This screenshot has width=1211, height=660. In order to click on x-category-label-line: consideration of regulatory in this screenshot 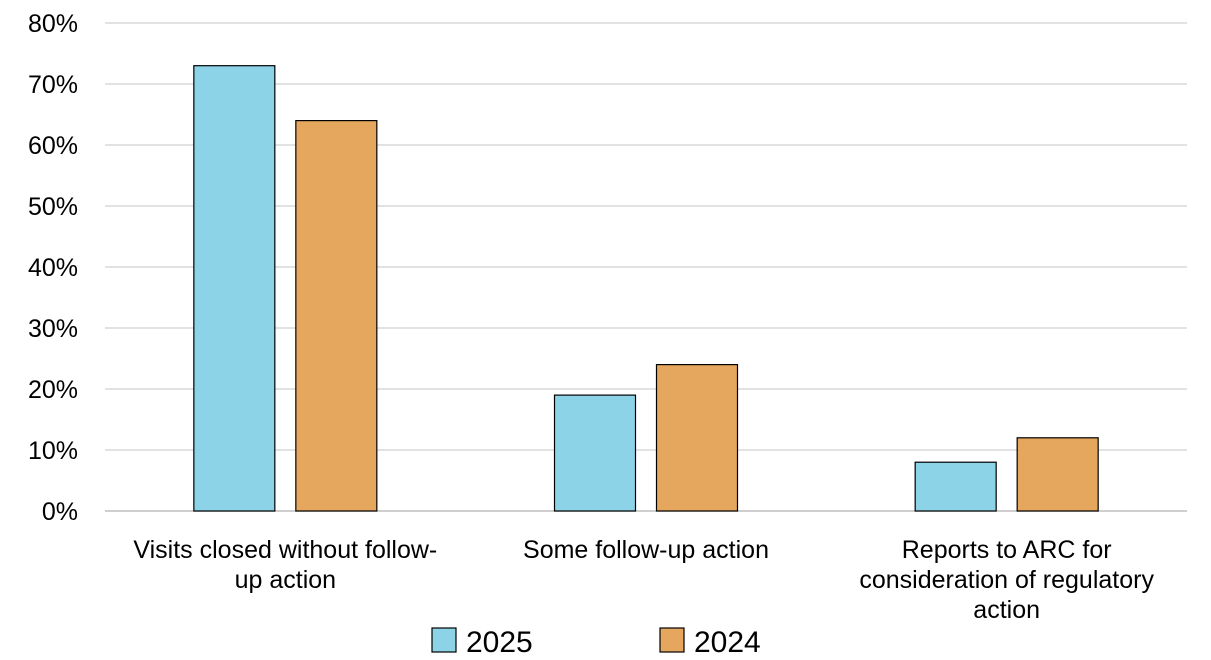, I will do `click(1006, 580)`.